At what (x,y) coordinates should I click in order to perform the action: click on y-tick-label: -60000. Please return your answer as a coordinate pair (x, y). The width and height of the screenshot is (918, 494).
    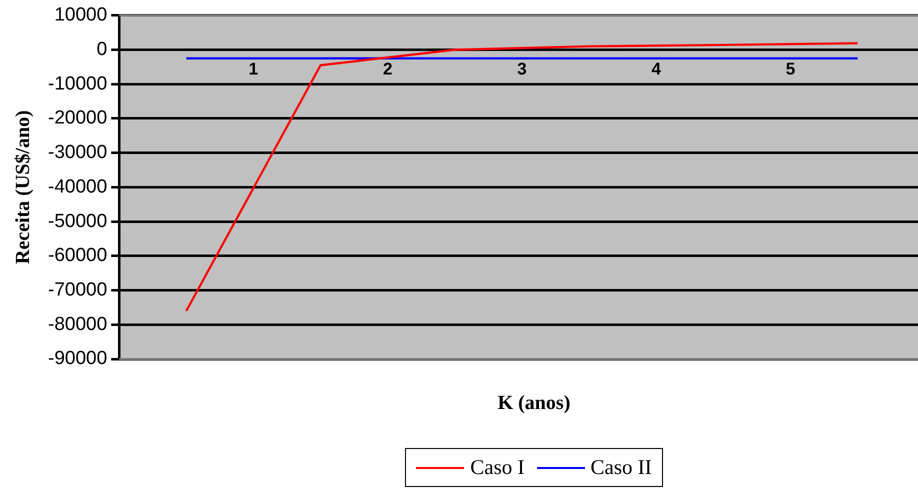
    Looking at the image, I should click on (78, 255).